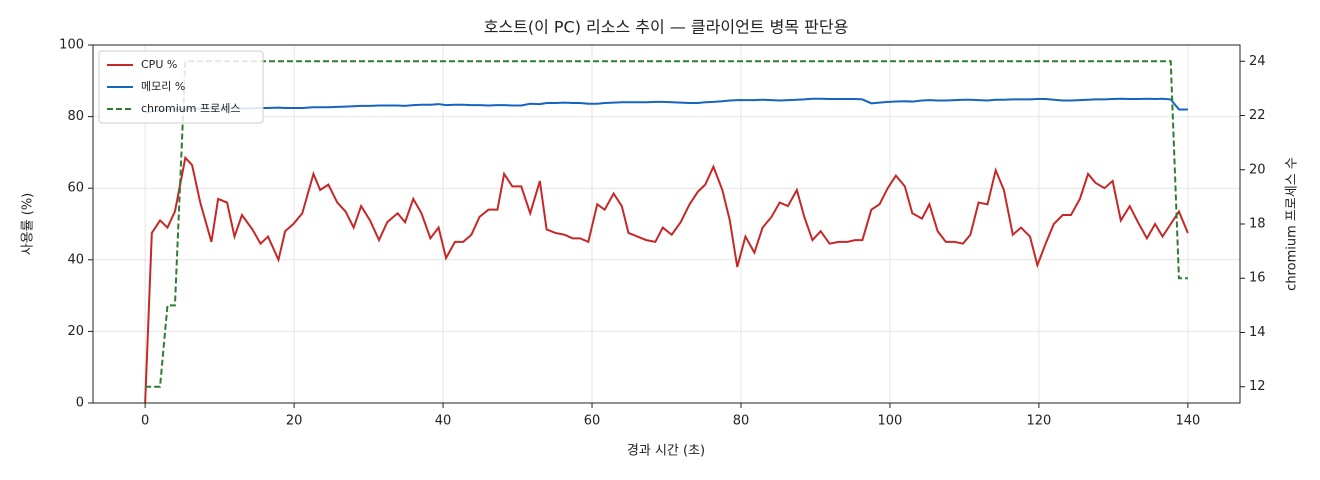 Image resolution: width=1320 pixels, height=480 pixels. I want to click on y2-tick-label: 20, so click(1257, 169).